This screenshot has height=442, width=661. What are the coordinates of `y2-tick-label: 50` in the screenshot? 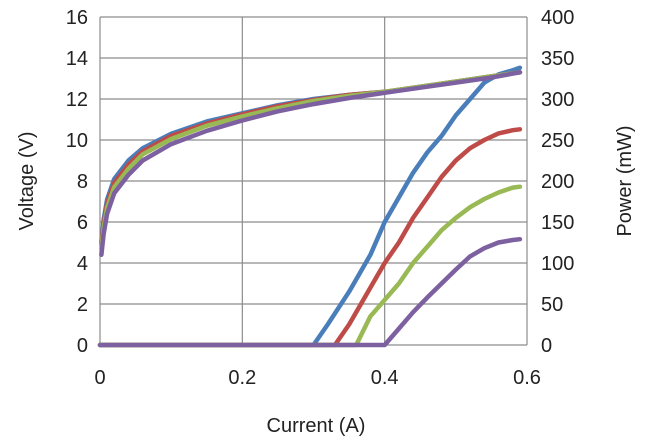 It's located at (552, 305).